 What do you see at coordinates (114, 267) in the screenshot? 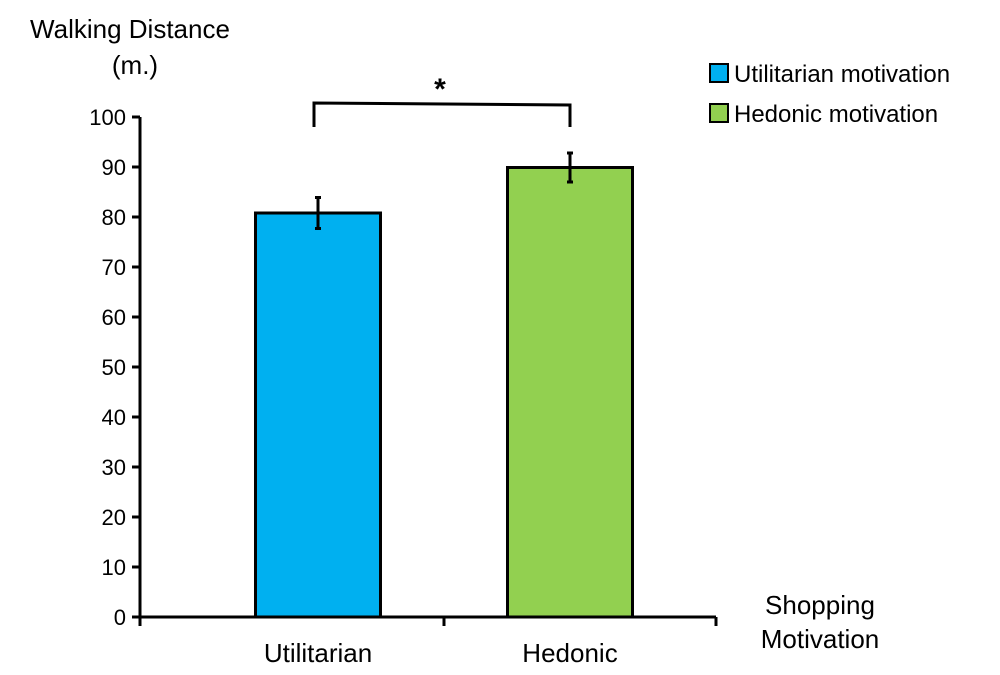
I see `y-tick-label: 70` at bounding box center [114, 267].